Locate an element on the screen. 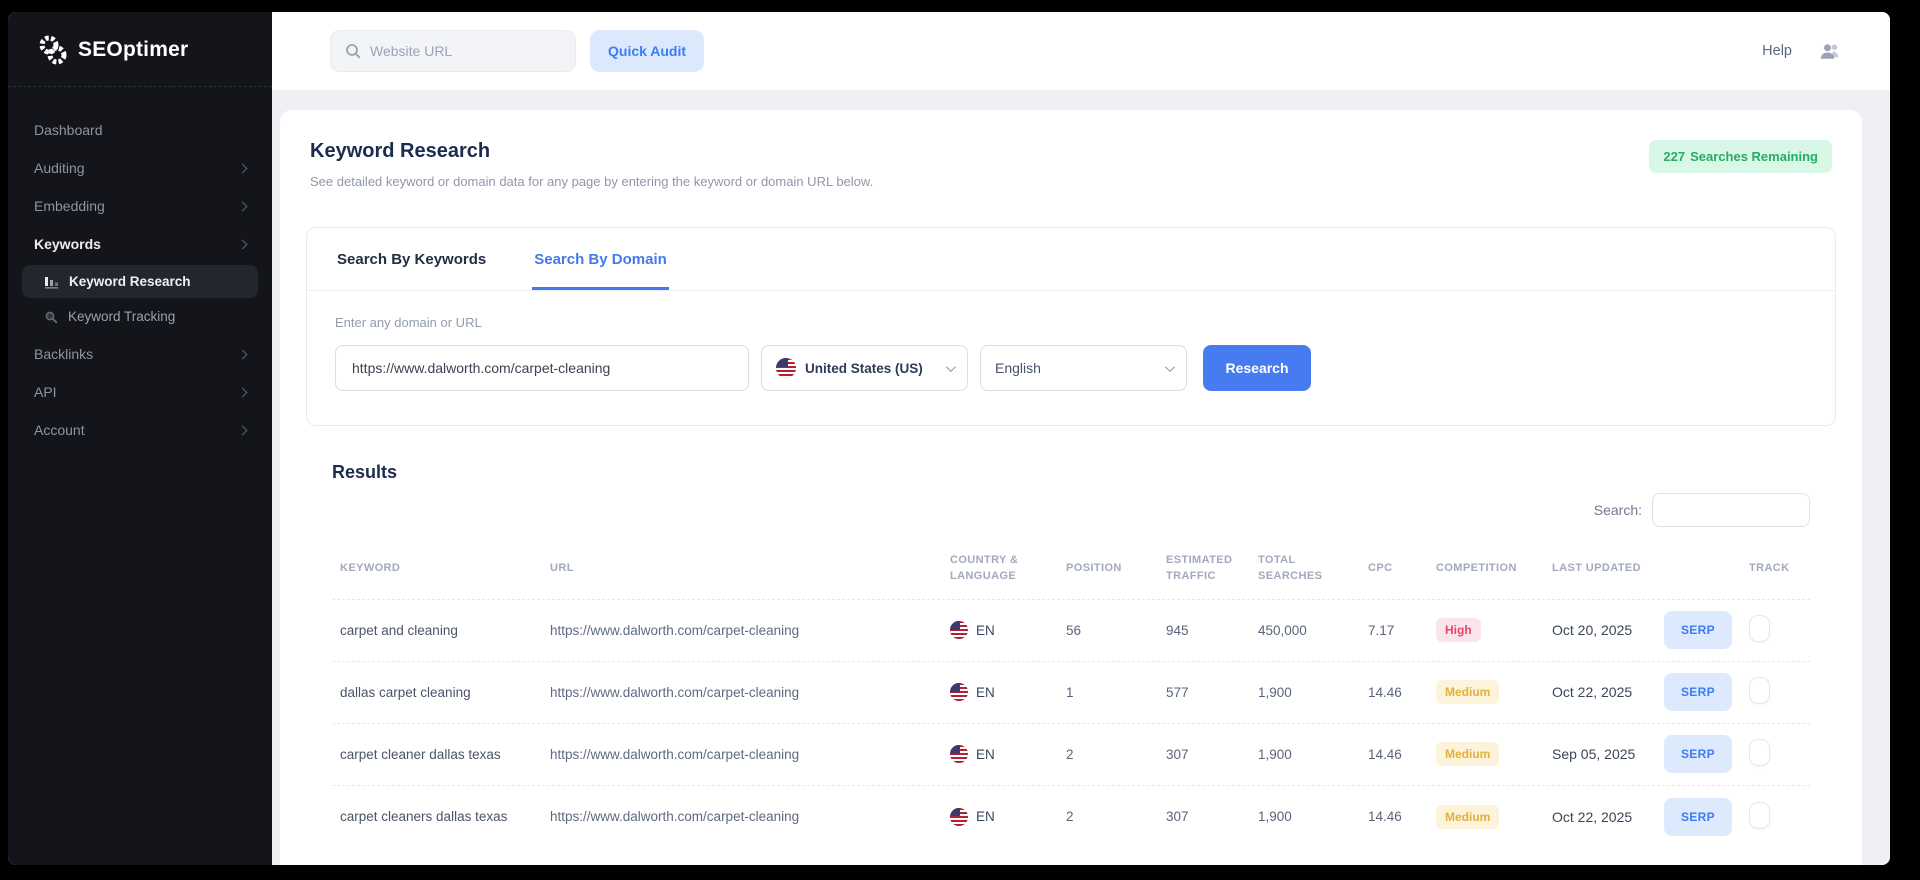 This screenshot has width=1920, height=880. col-country-language: COUNTRY & LANGUAGE is located at coordinates (984, 568).